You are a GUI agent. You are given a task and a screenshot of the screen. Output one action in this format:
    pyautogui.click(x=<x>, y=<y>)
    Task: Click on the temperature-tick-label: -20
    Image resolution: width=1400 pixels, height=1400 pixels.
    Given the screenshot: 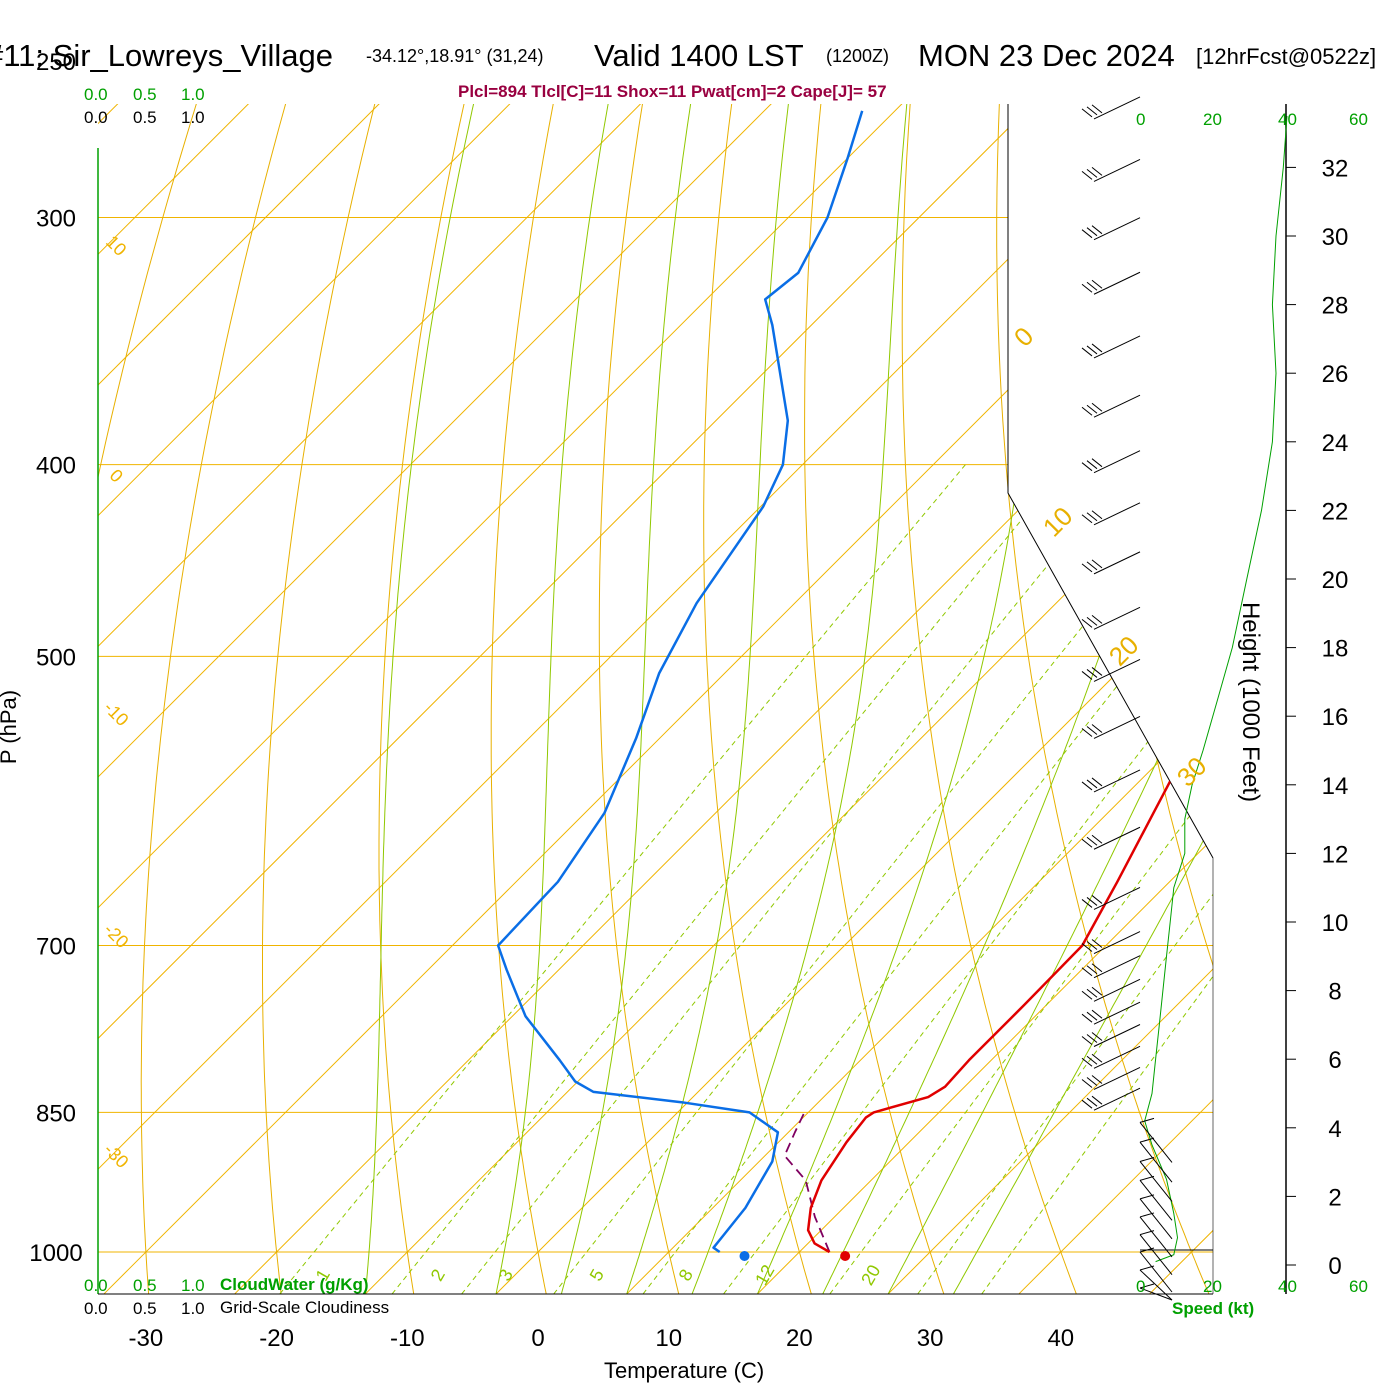 What is the action you would take?
    pyautogui.click(x=276, y=1338)
    